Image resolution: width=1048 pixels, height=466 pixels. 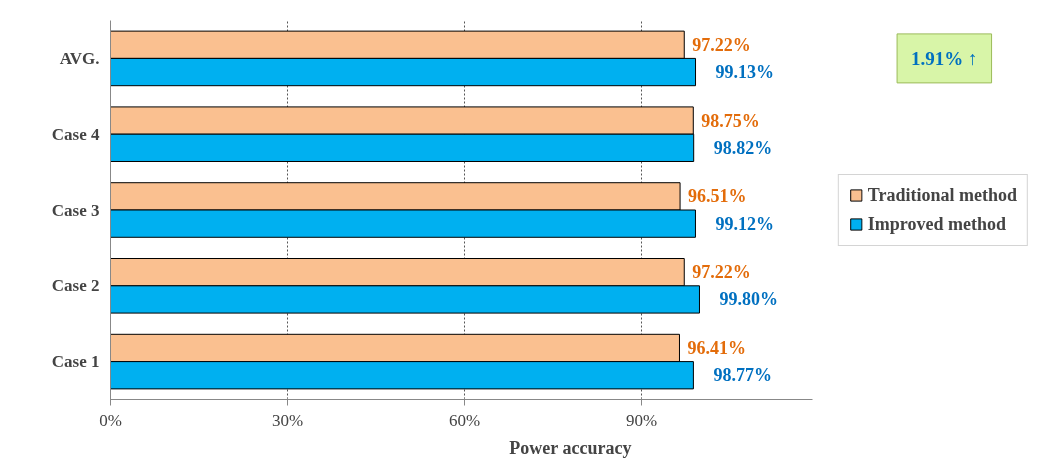 What do you see at coordinates (745, 72) in the screenshot?
I see `data-label: 99.13%` at bounding box center [745, 72].